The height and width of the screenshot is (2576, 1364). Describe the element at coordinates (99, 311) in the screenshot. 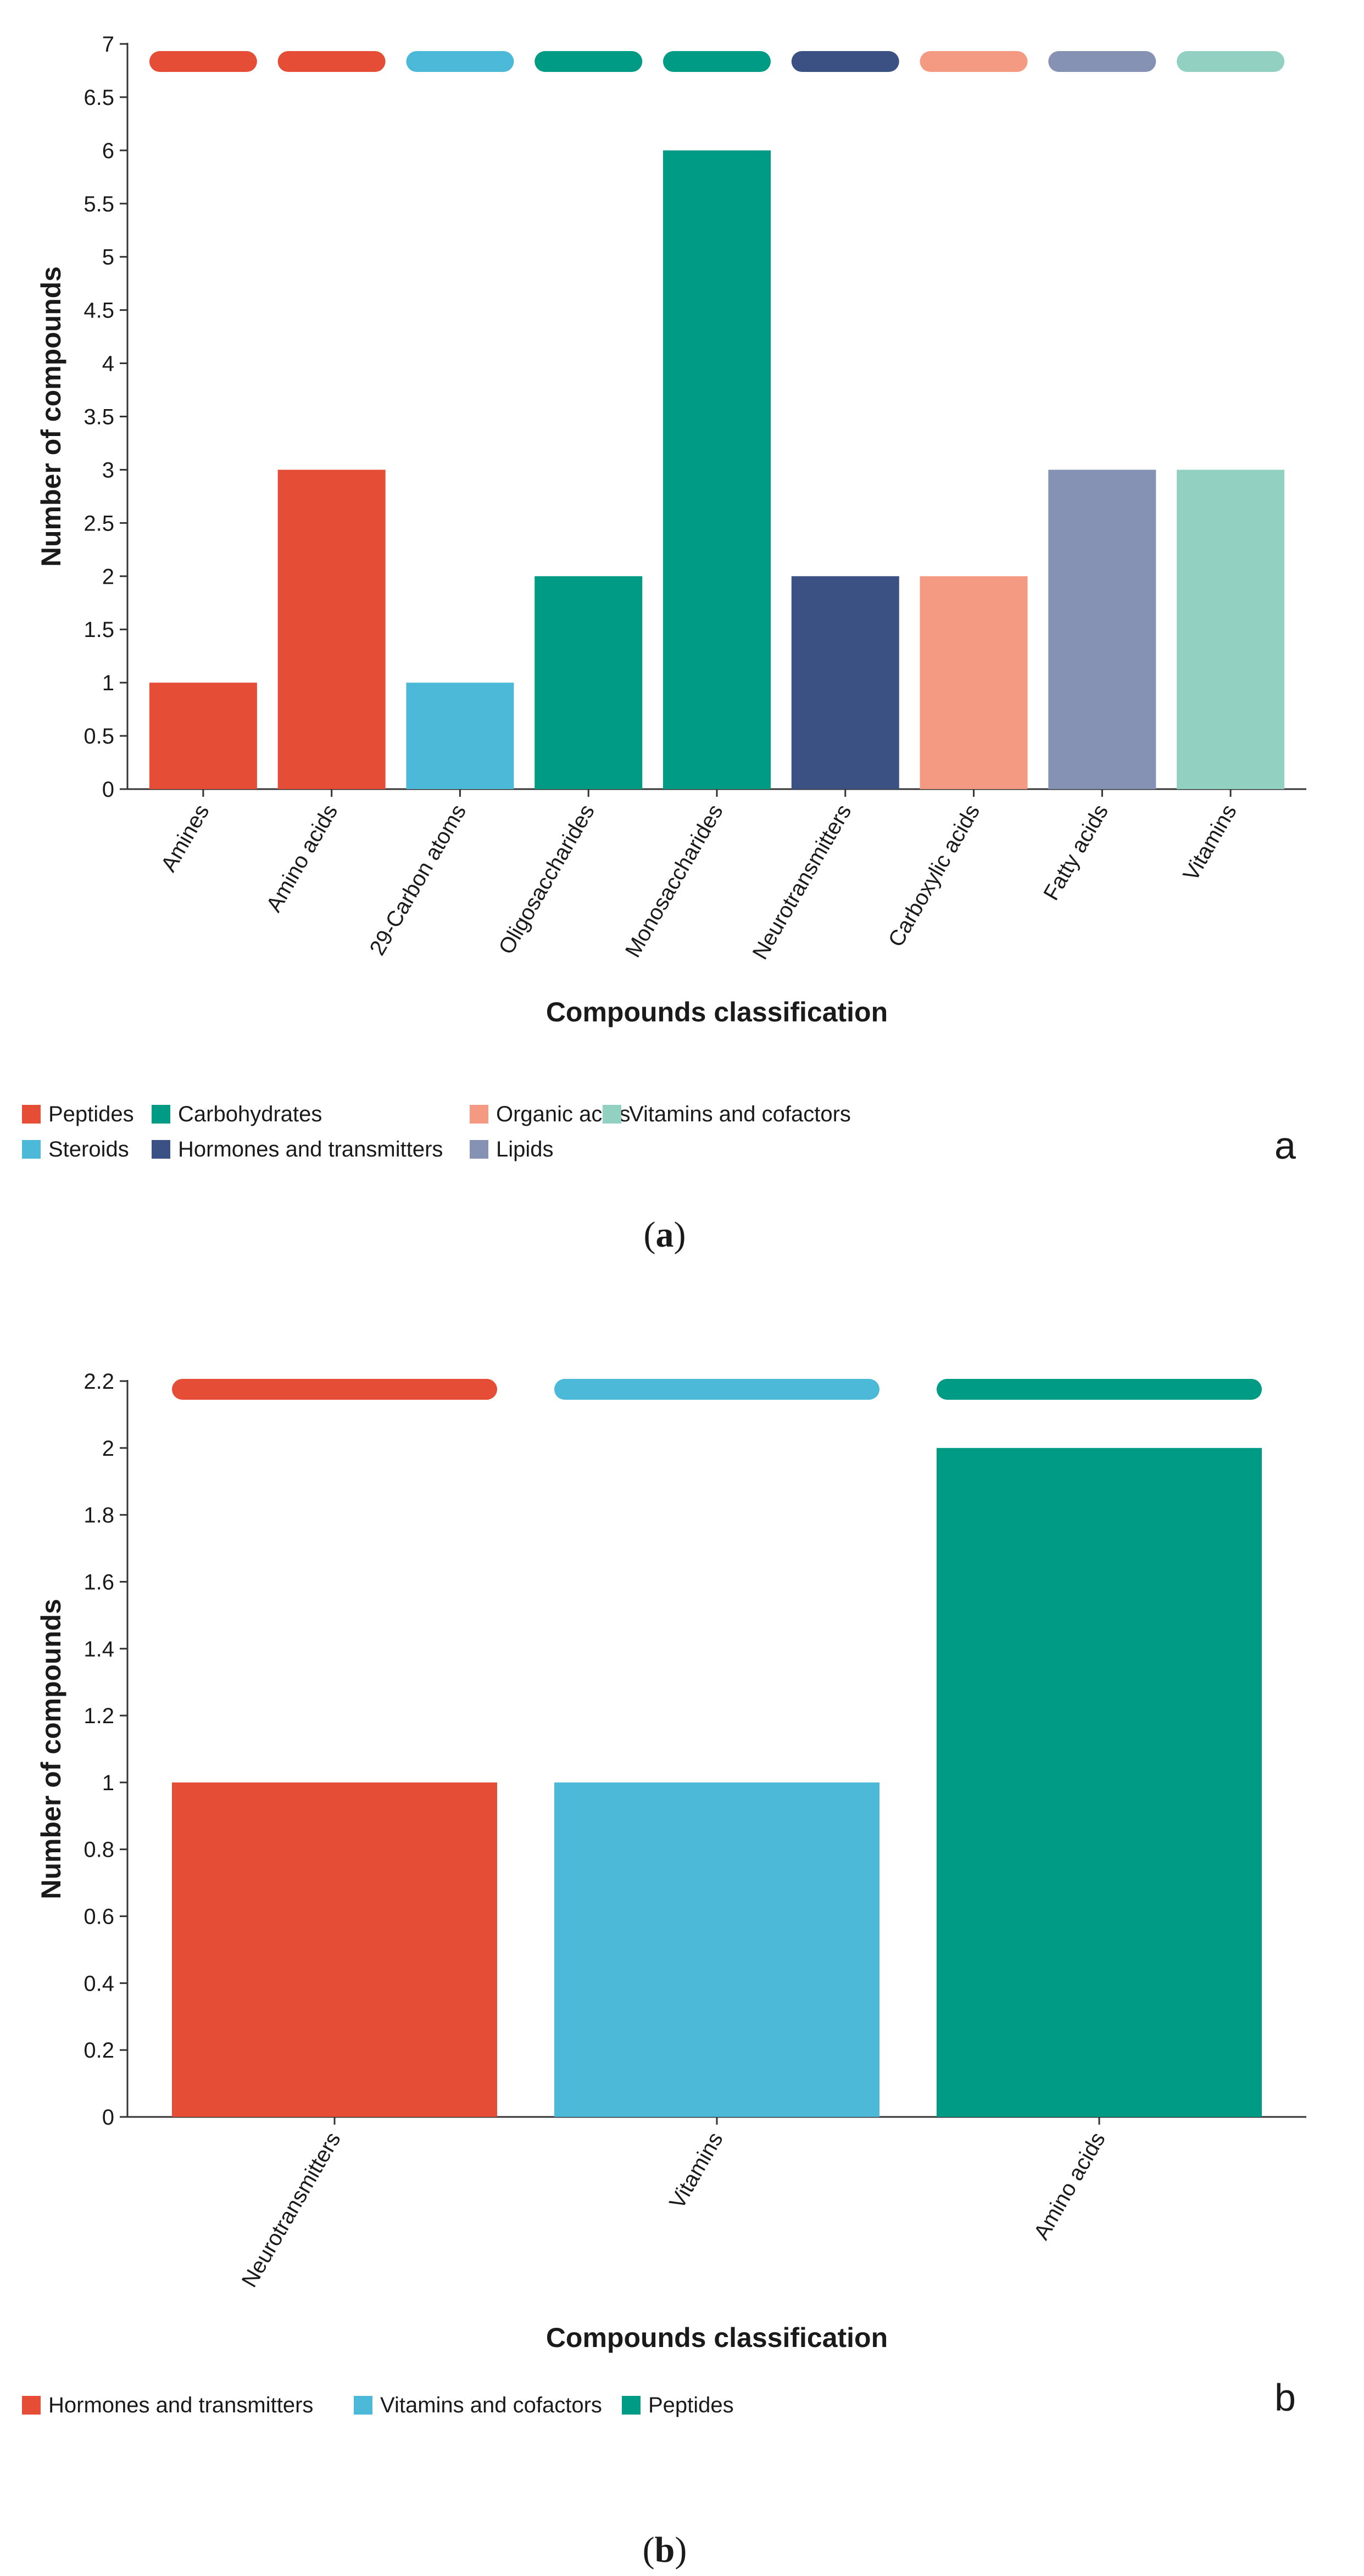

I see `y-tick-label: 4.5` at that location.